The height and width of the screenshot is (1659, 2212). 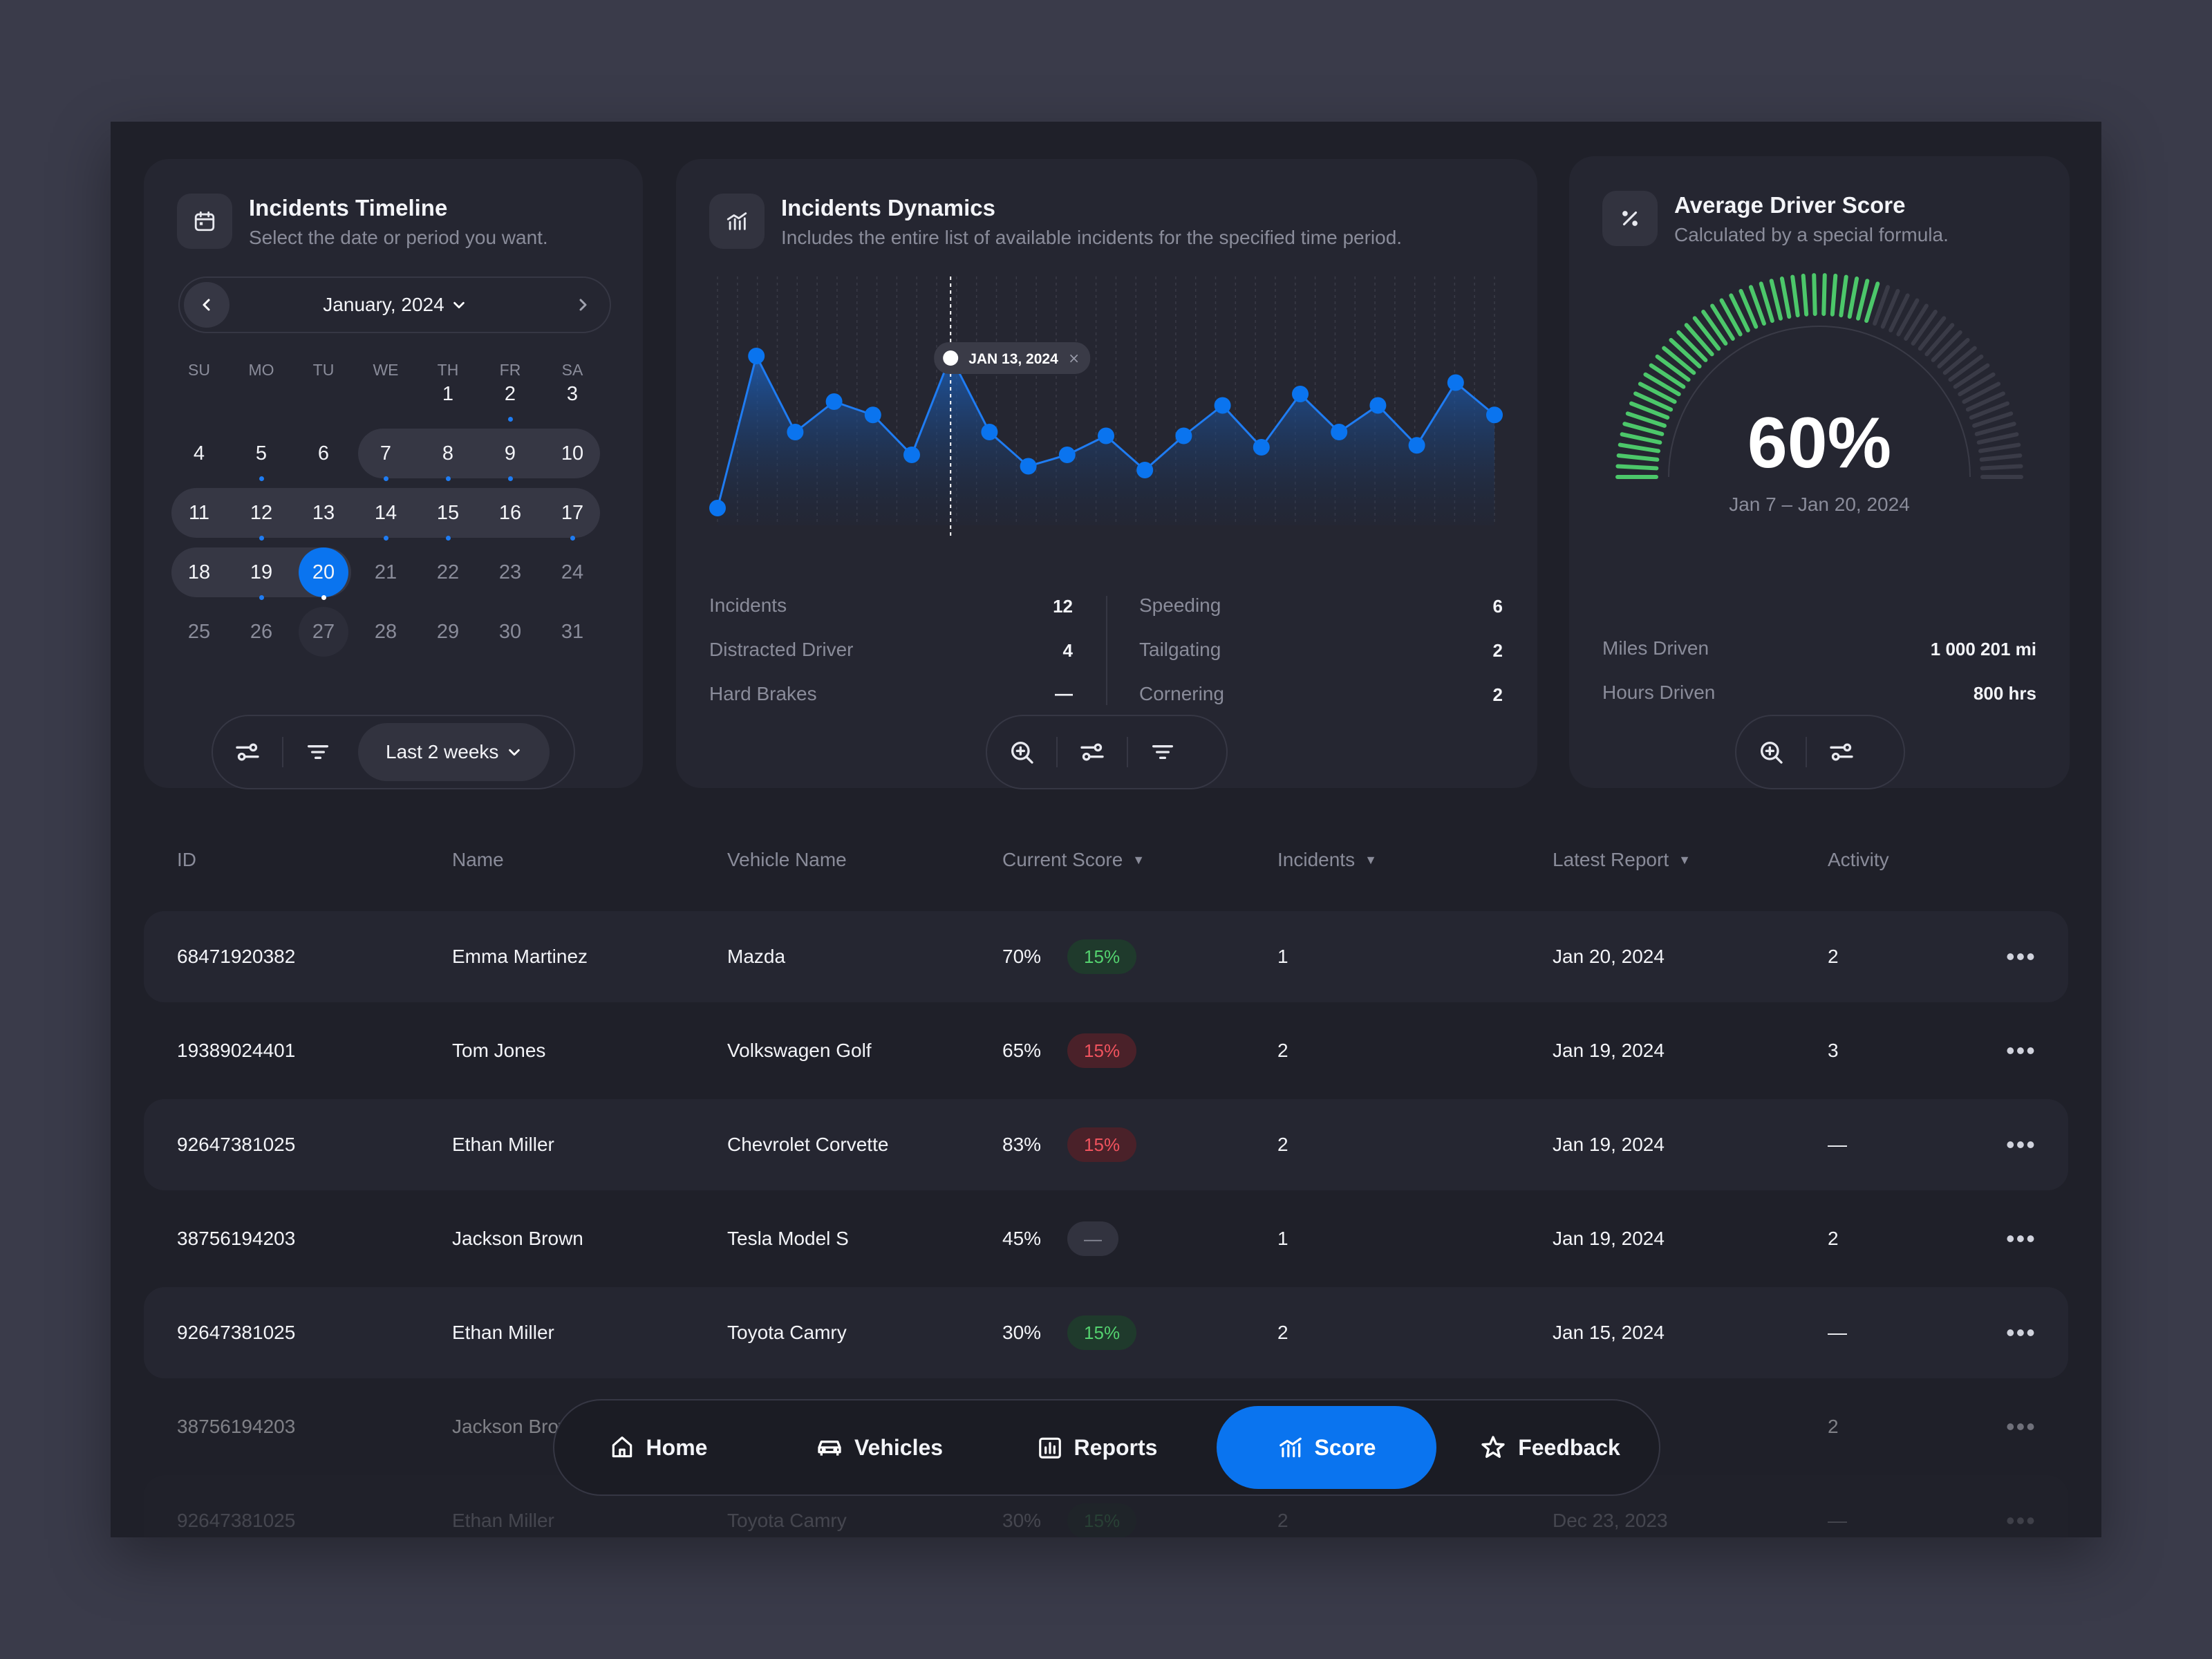 I want to click on period-dropdown: Last 2 weeks, so click(x=454, y=752).